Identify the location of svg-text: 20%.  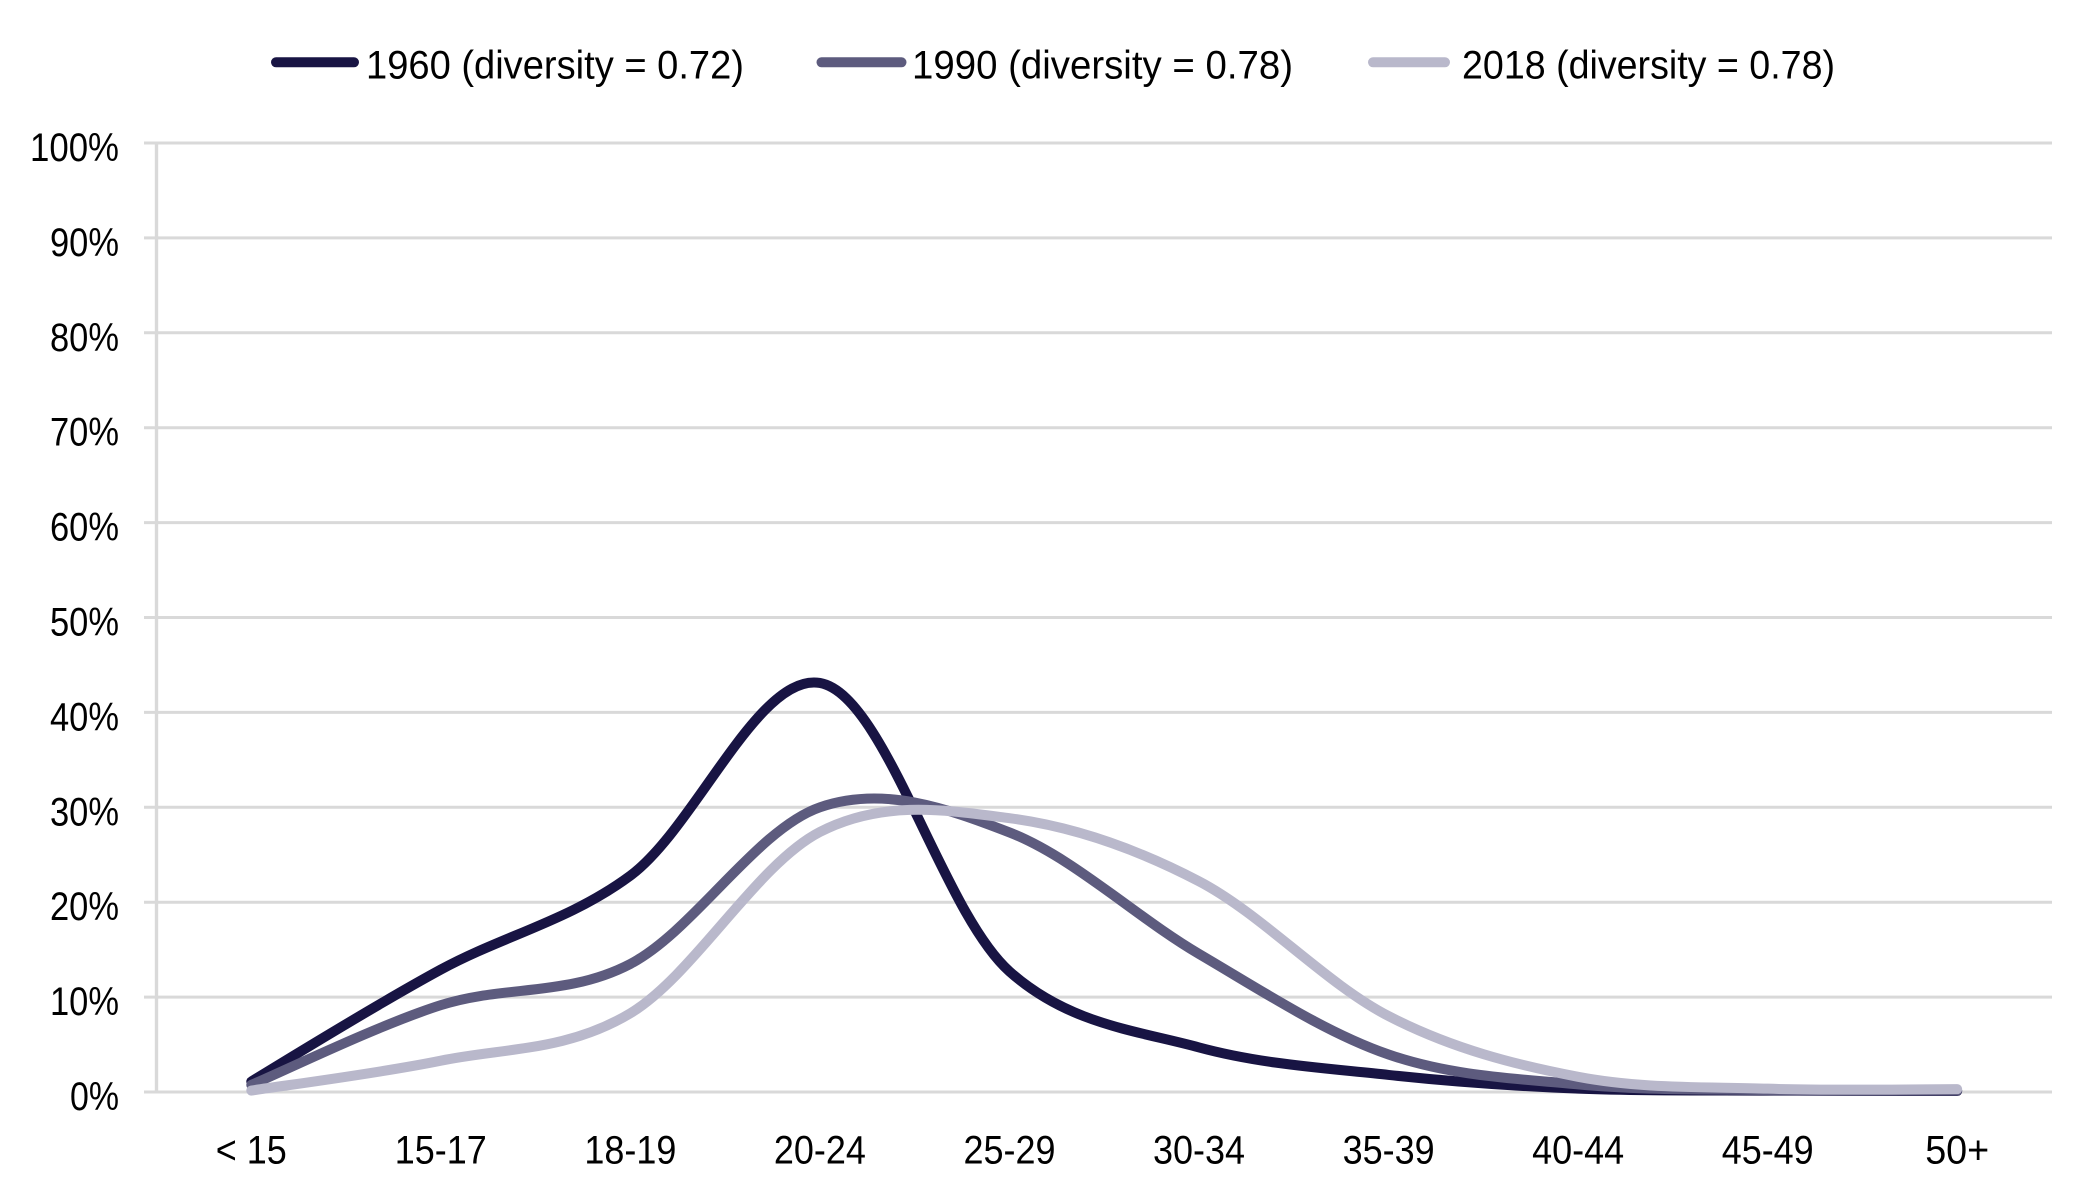
(84, 907).